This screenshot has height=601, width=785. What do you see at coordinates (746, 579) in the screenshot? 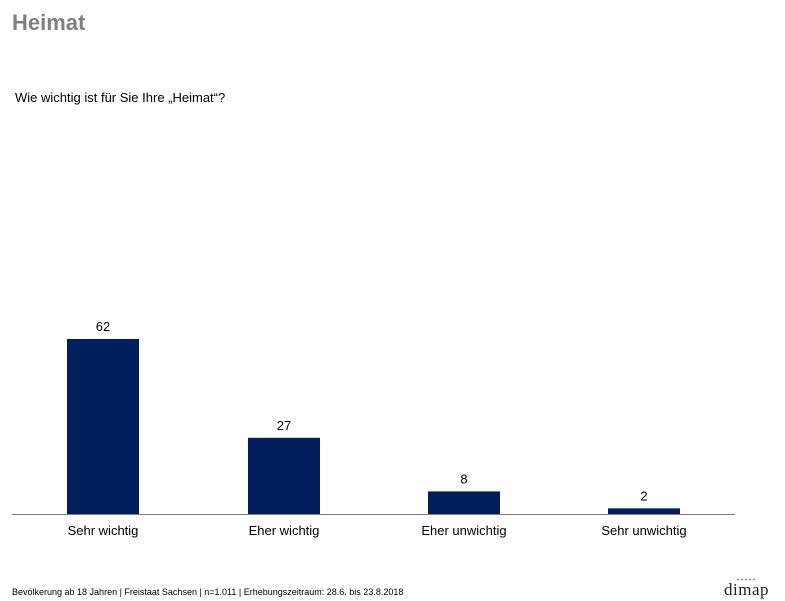
I see `logo-dots` at bounding box center [746, 579].